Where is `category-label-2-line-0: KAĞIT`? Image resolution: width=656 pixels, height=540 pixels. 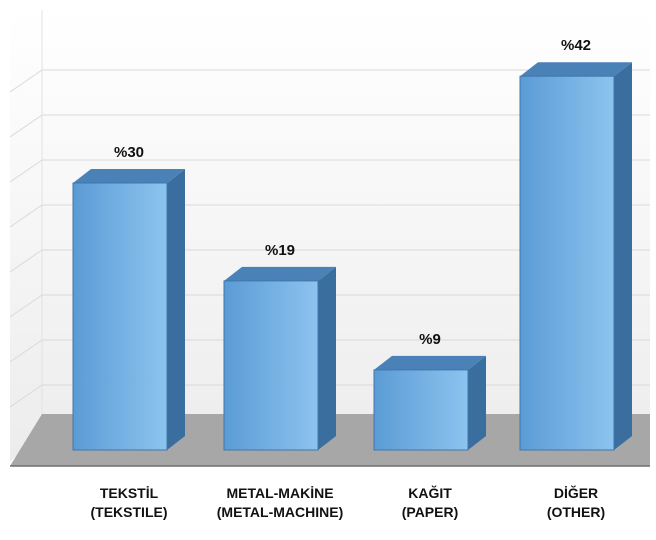
category-label-2-line-0: KAĞIT is located at coordinates (430, 492).